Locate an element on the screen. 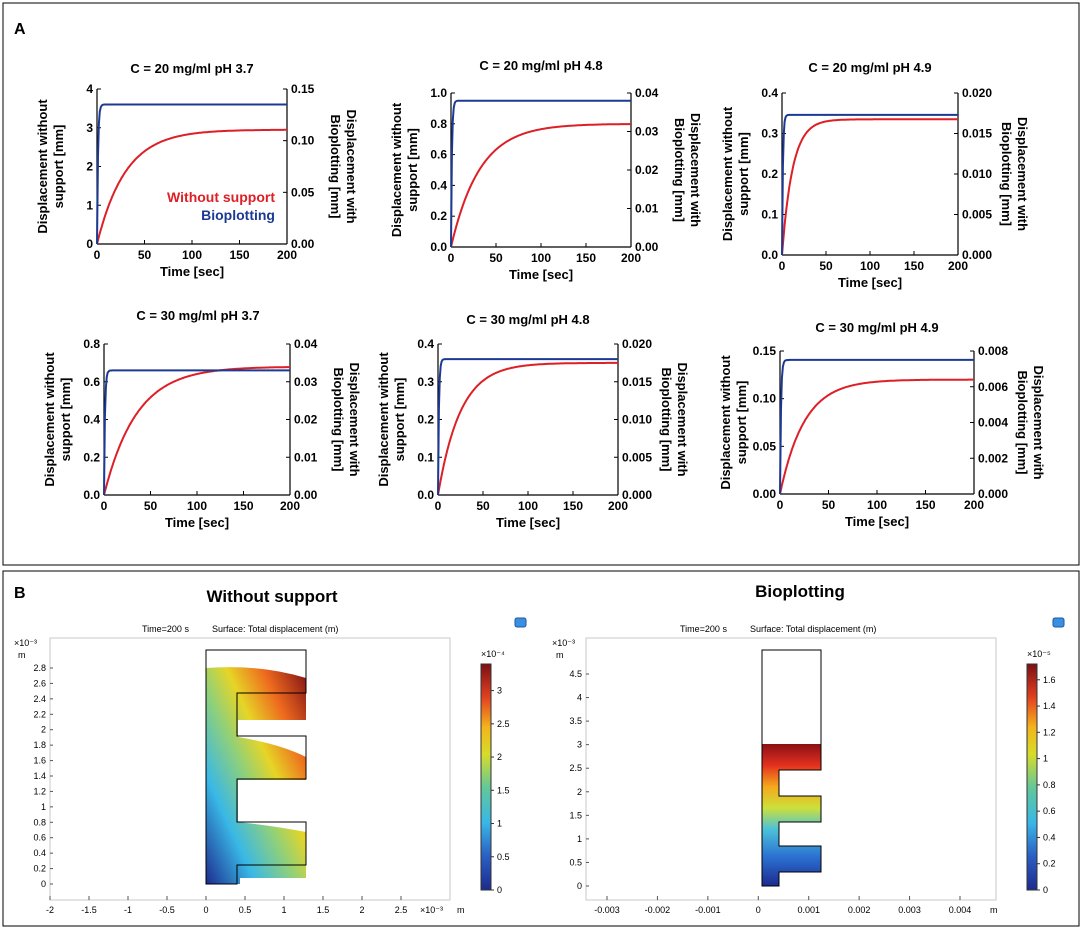 The width and height of the screenshot is (1084, 930). y-tick-label-right: 0.10 is located at coordinates (303, 141).